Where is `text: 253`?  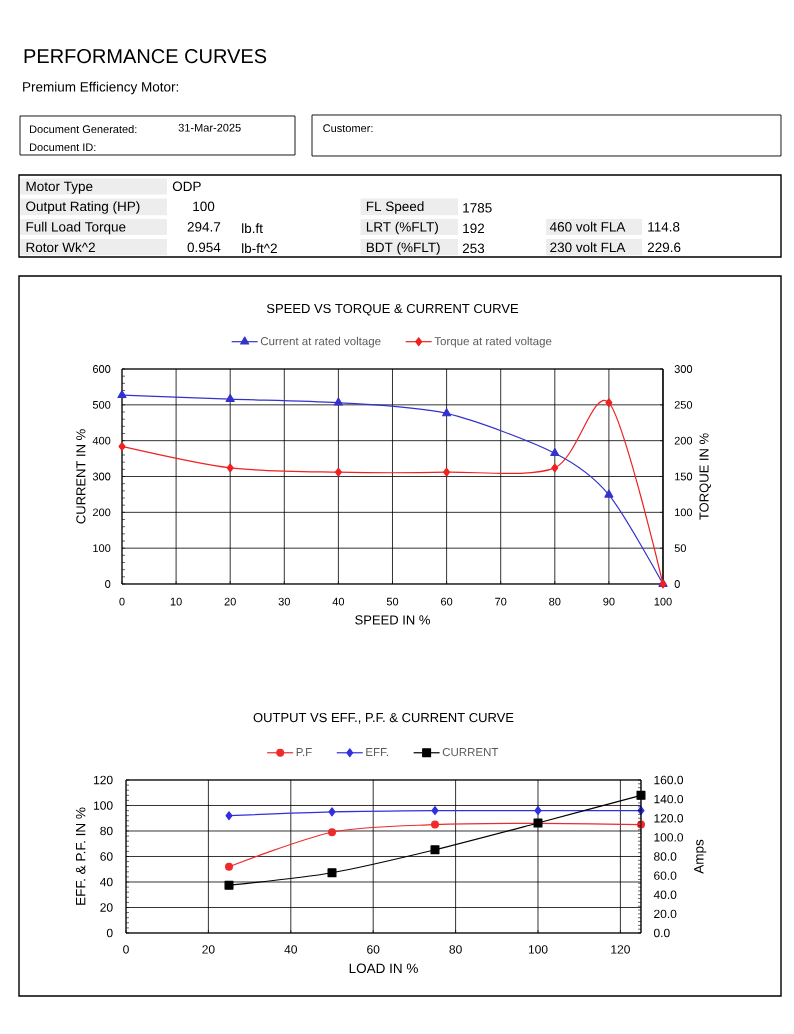
text: 253 is located at coordinates (473, 248).